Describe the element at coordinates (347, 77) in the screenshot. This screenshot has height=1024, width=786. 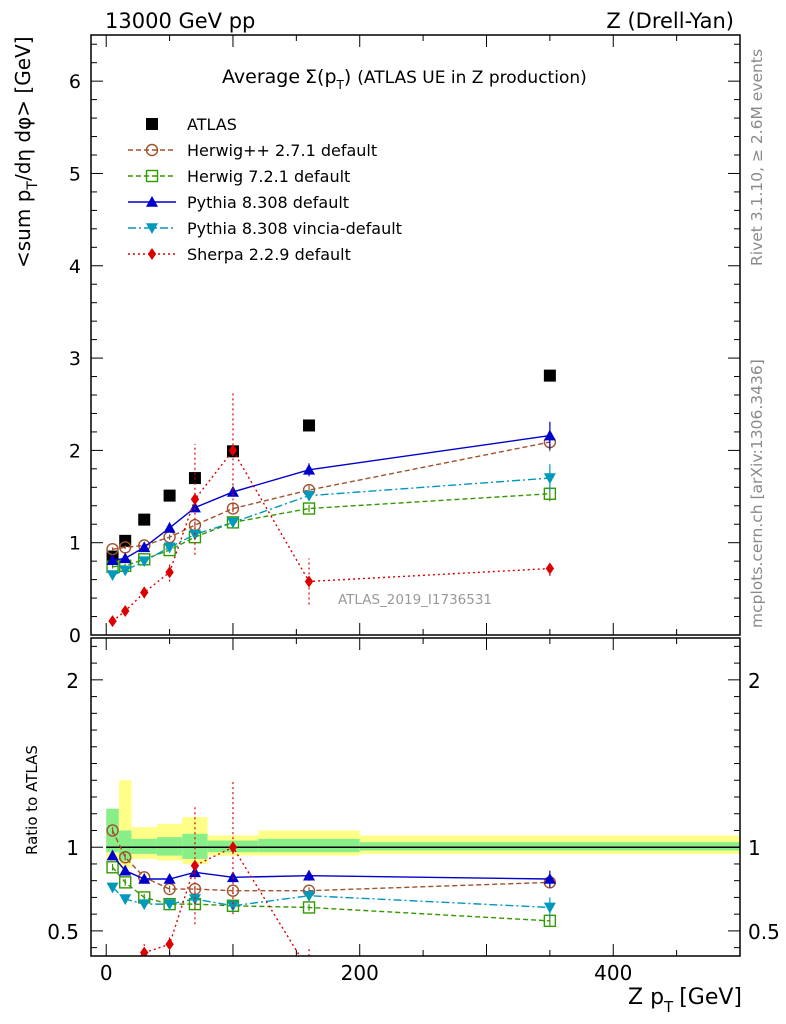
I see `main-chart-title-close: )` at that location.